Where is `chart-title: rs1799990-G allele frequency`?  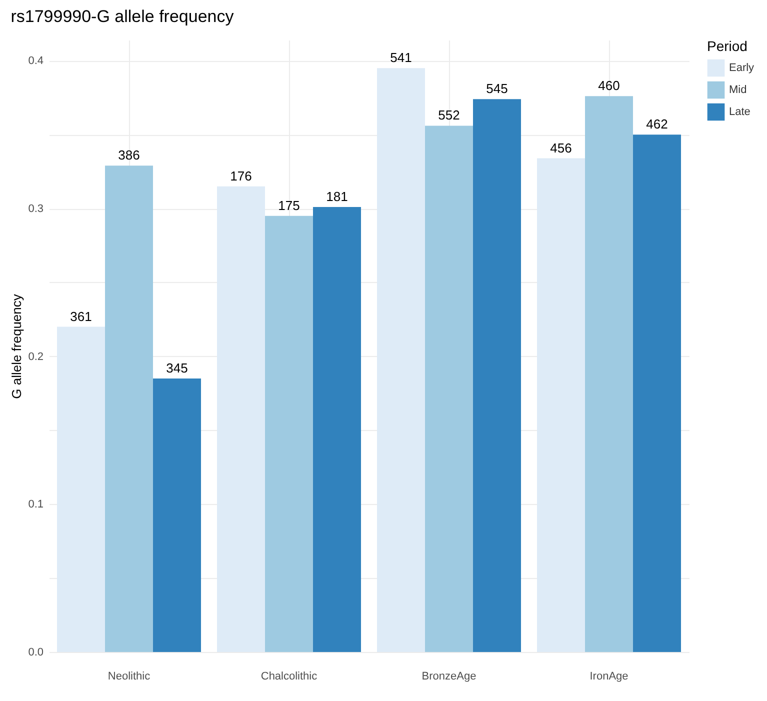
chart-title: rs1799990-G allele frequency is located at coordinates (122, 16).